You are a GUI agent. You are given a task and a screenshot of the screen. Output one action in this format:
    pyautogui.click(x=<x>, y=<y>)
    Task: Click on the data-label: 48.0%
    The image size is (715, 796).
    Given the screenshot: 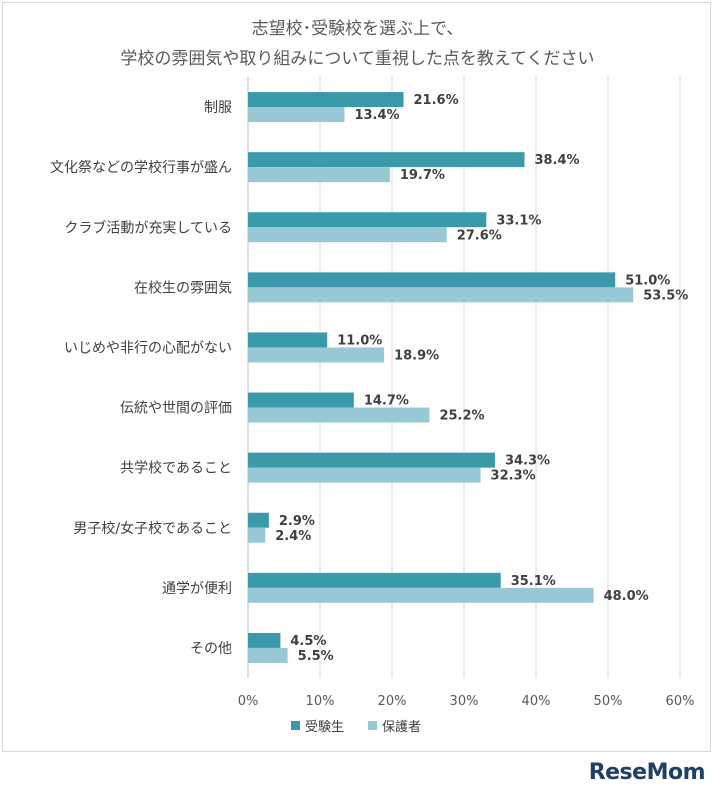 What is the action you would take?
    pyautogui.click(x=626, y=596)
    